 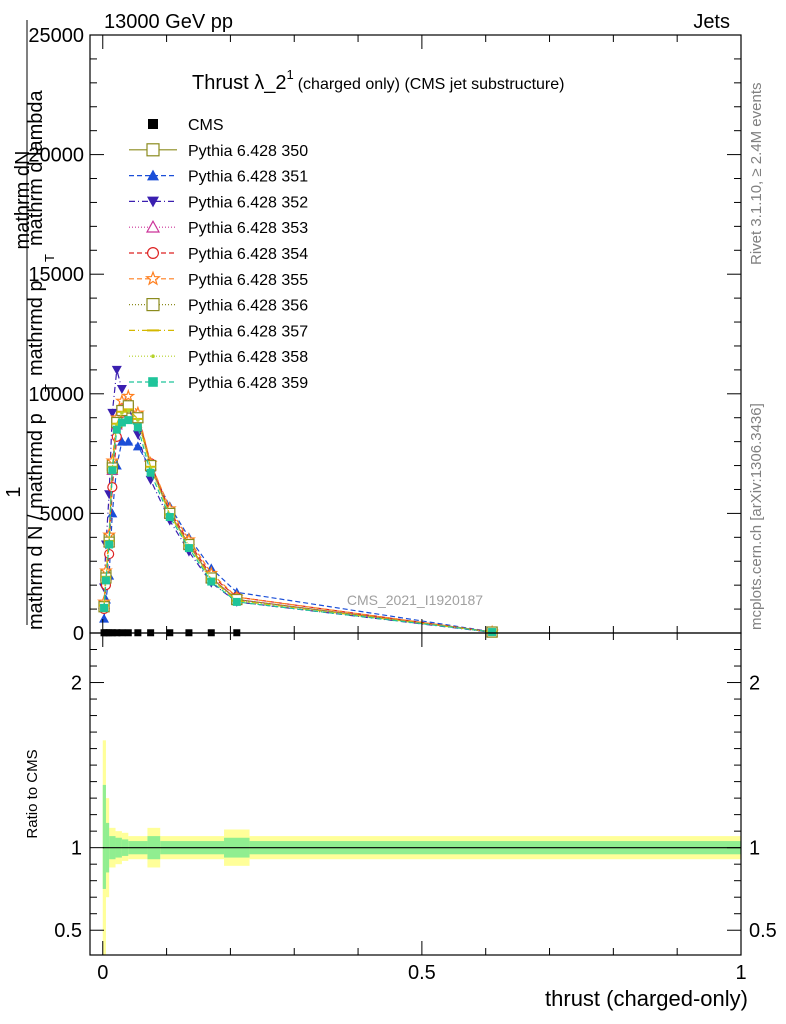 I want to click on legend-entry: Pythia 6.428 356, so click(x=218, y=306).